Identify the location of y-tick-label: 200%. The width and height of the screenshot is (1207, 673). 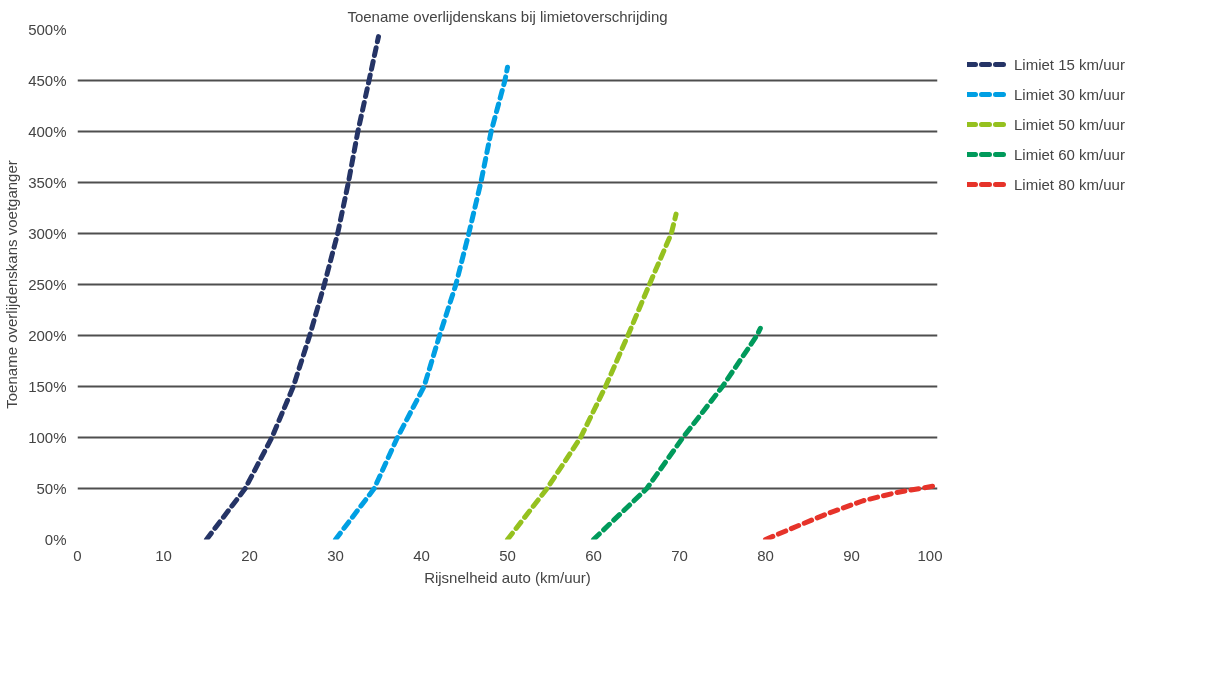
(47, 335).